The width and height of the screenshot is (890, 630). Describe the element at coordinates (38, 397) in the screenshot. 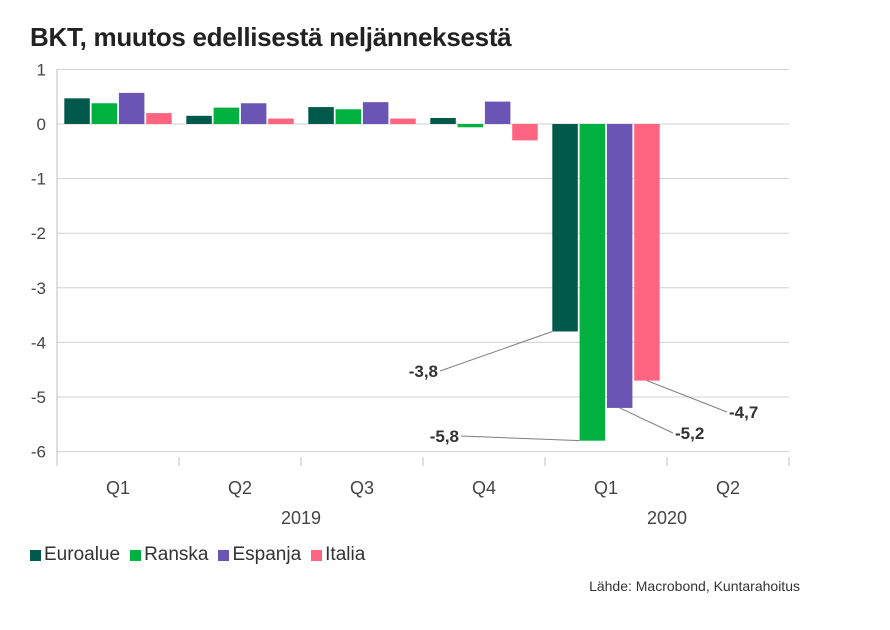

I see `y-tick-label: -5` at that location.